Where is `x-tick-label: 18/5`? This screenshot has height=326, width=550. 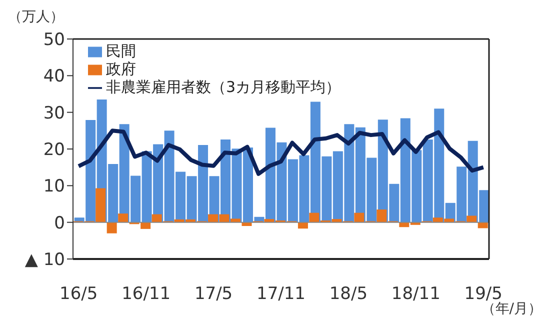 x-tick-label: 18/5 is located at coordinates (348, 294).